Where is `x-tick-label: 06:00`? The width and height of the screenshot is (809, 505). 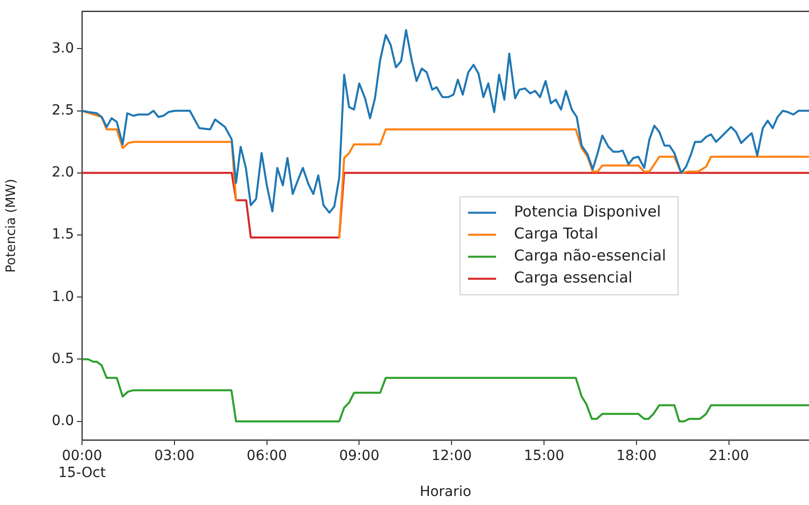 x-tick-label: 06:00 is located at coordinates (267, 456).